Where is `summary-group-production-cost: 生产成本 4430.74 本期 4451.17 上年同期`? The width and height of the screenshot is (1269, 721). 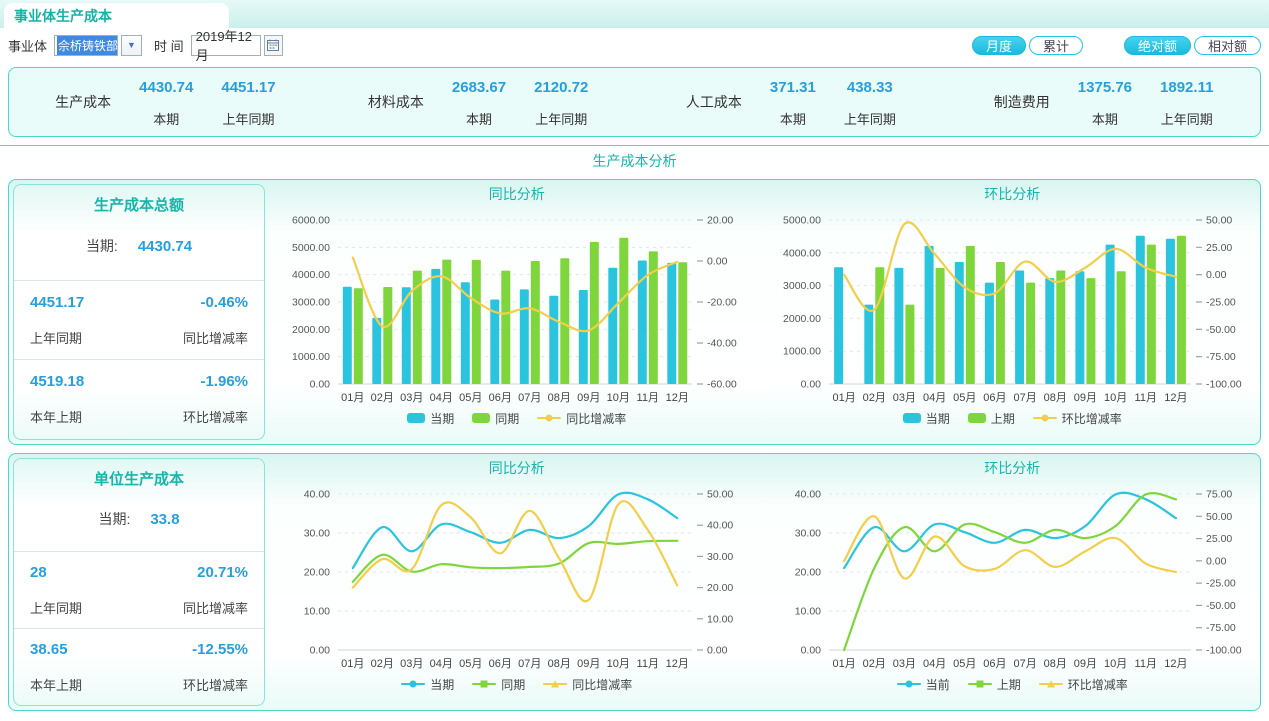 summary-group-production-cost: 生产成本 4430.74 本期 4451.17 上年同期 is located at coordinates (165, 102).